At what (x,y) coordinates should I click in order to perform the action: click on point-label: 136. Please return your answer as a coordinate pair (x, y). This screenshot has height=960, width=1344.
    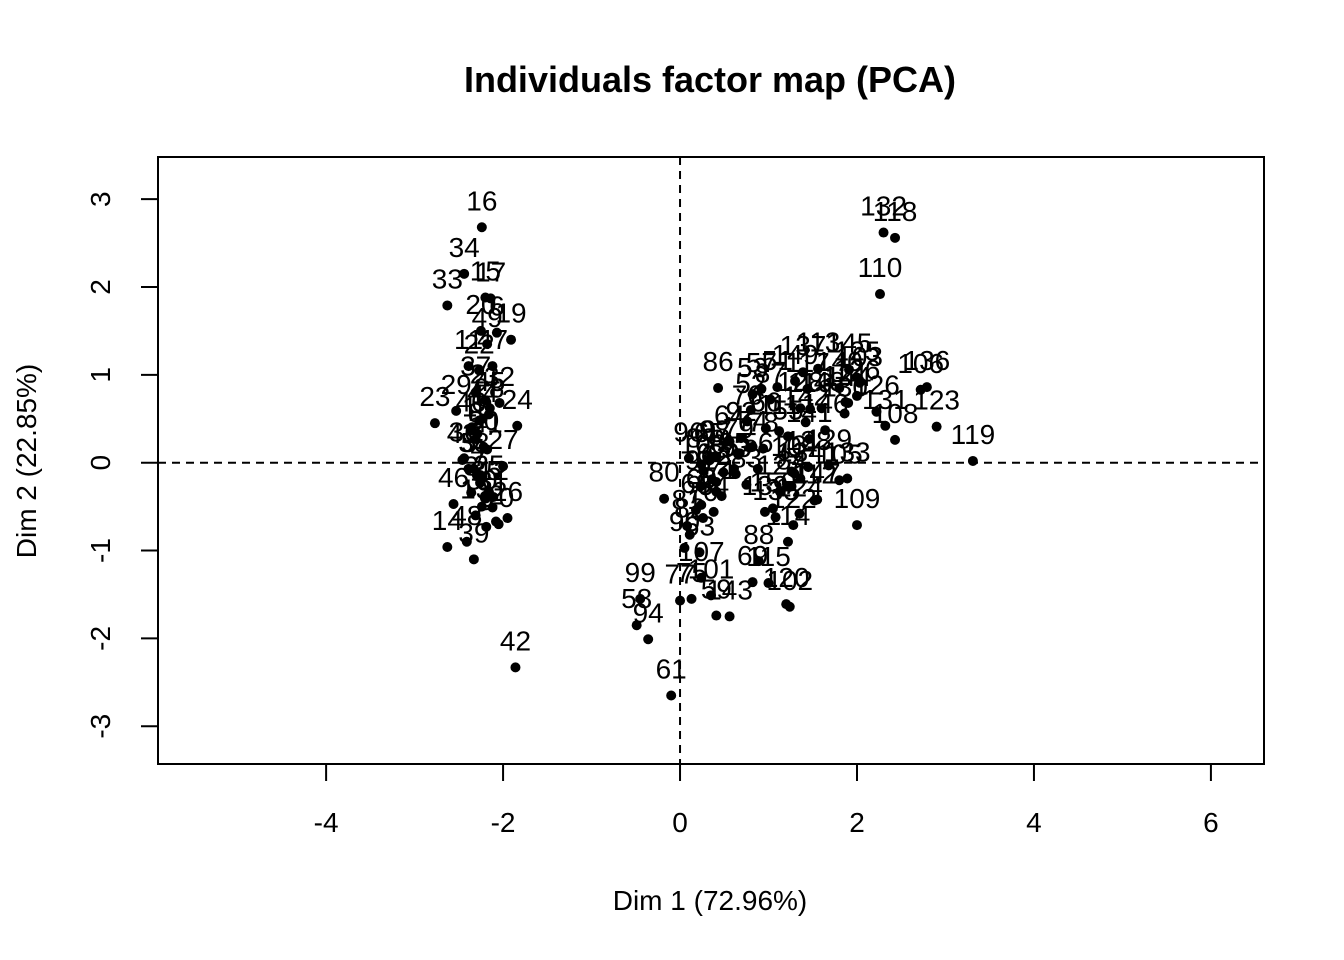
    Looking at the image, I should click on (927, 360).